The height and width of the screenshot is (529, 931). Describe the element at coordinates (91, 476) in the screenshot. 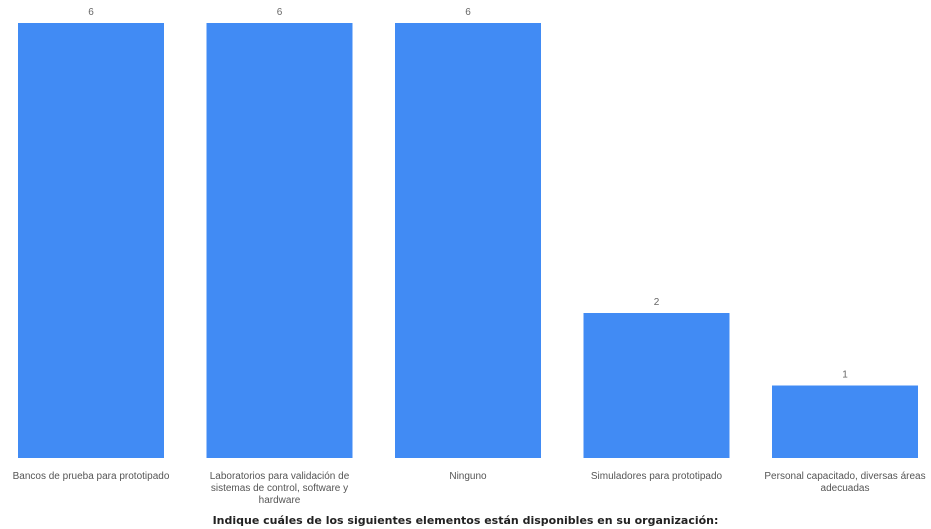

I see `category-label-1: Bancos de prueba para prototipado` at that location.